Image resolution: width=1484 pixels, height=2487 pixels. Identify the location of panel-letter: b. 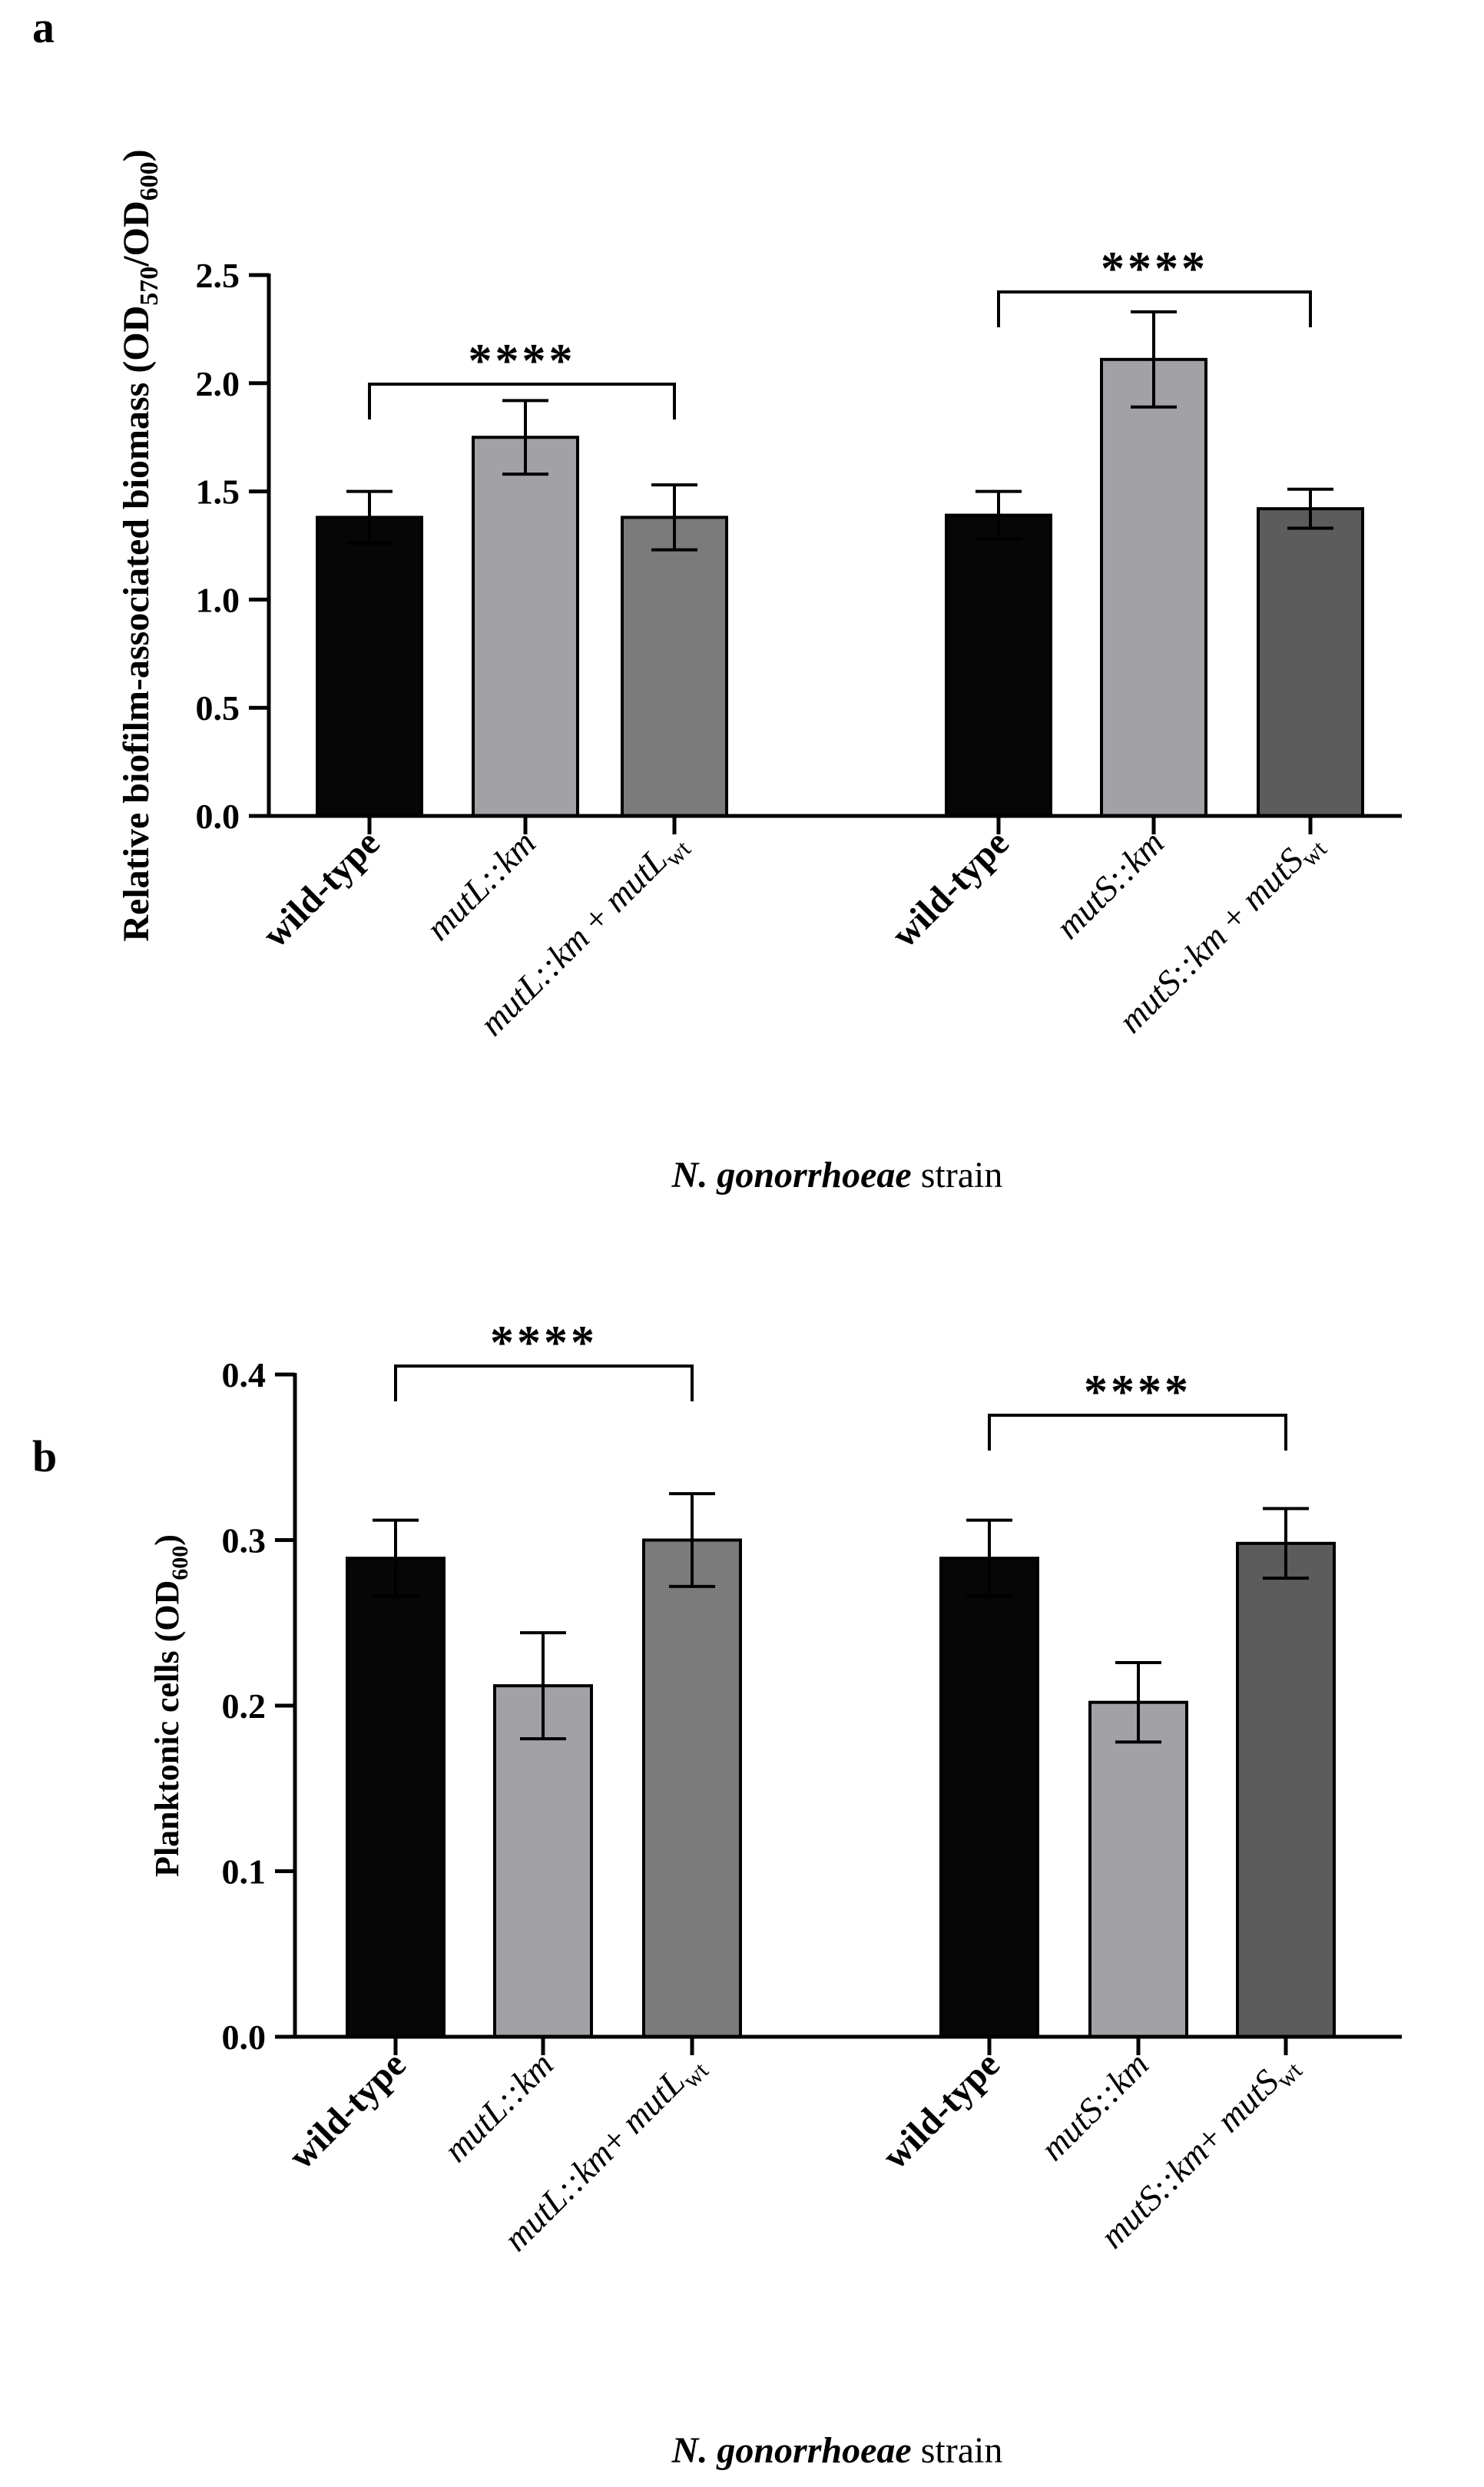
(44, 1456).